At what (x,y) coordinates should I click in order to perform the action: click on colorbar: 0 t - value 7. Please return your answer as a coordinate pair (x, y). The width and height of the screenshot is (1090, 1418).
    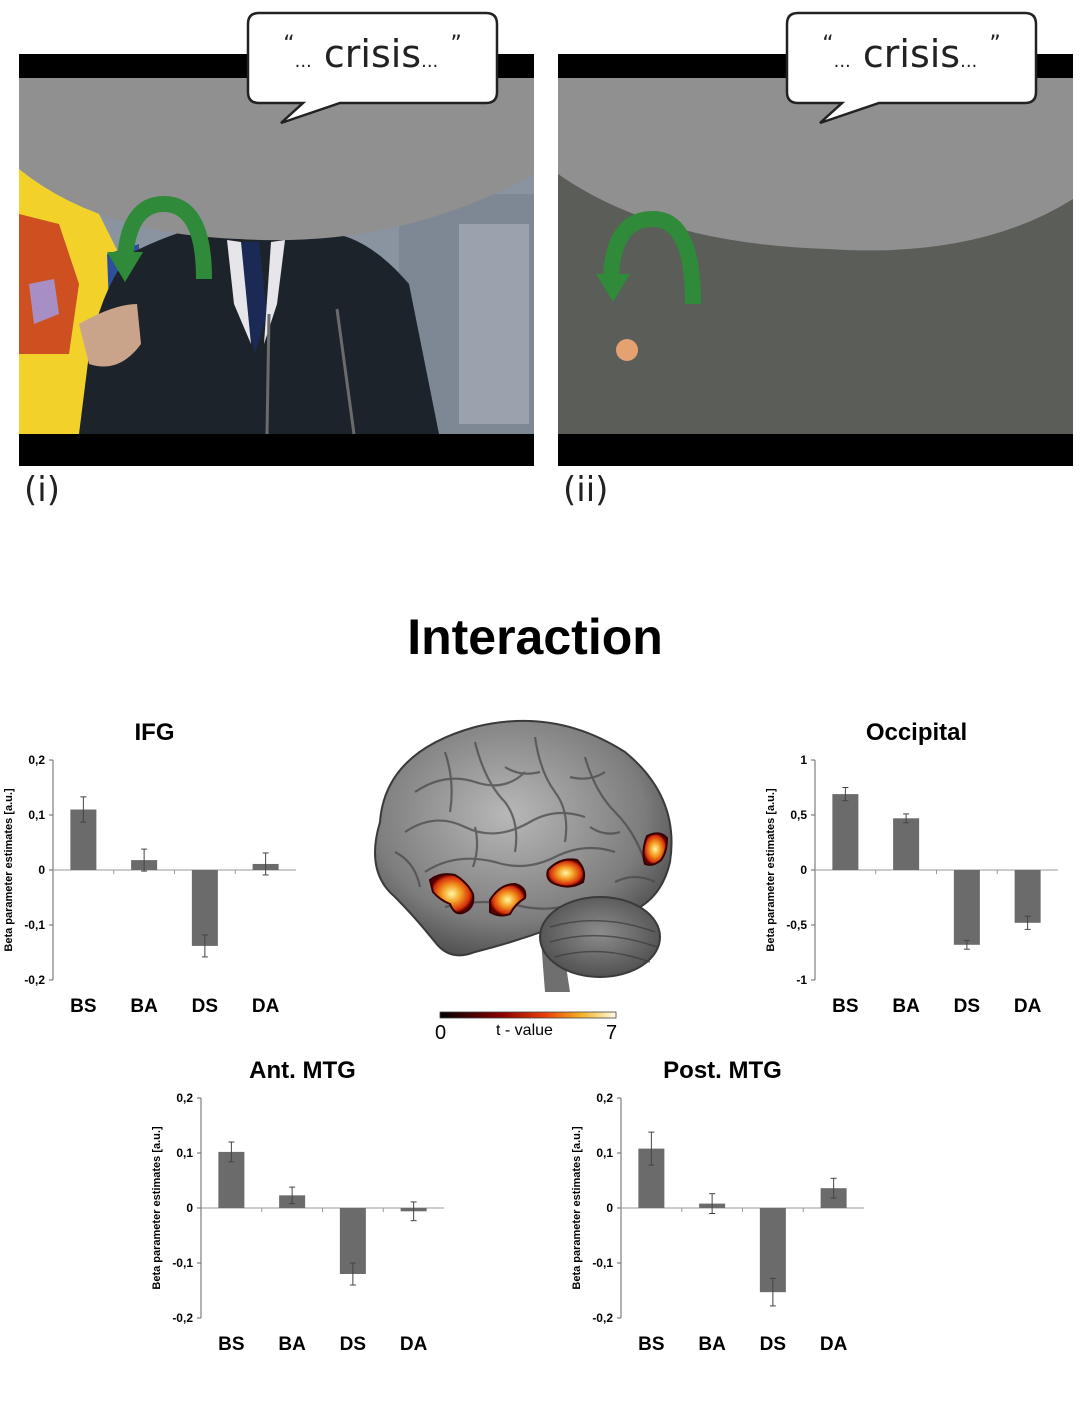
    Looking at the image, I should click on (530, 1032).